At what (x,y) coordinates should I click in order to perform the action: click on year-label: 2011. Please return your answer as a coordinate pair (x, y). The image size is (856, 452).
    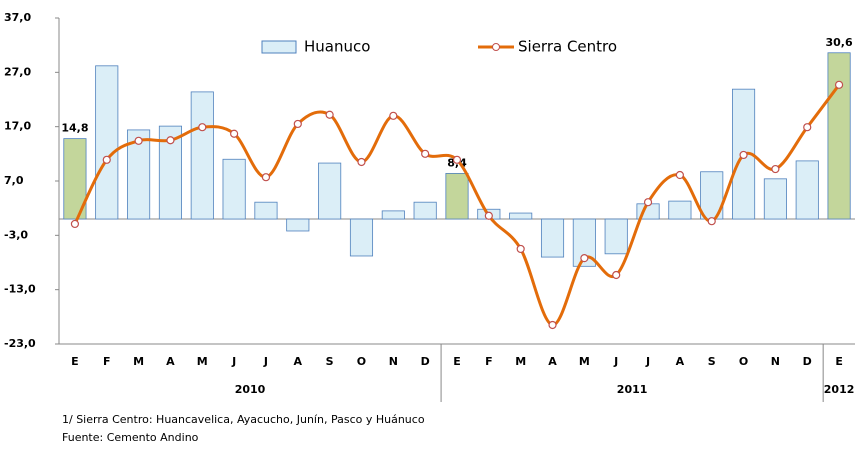
    Looking at the image, I should click on (632, 389).